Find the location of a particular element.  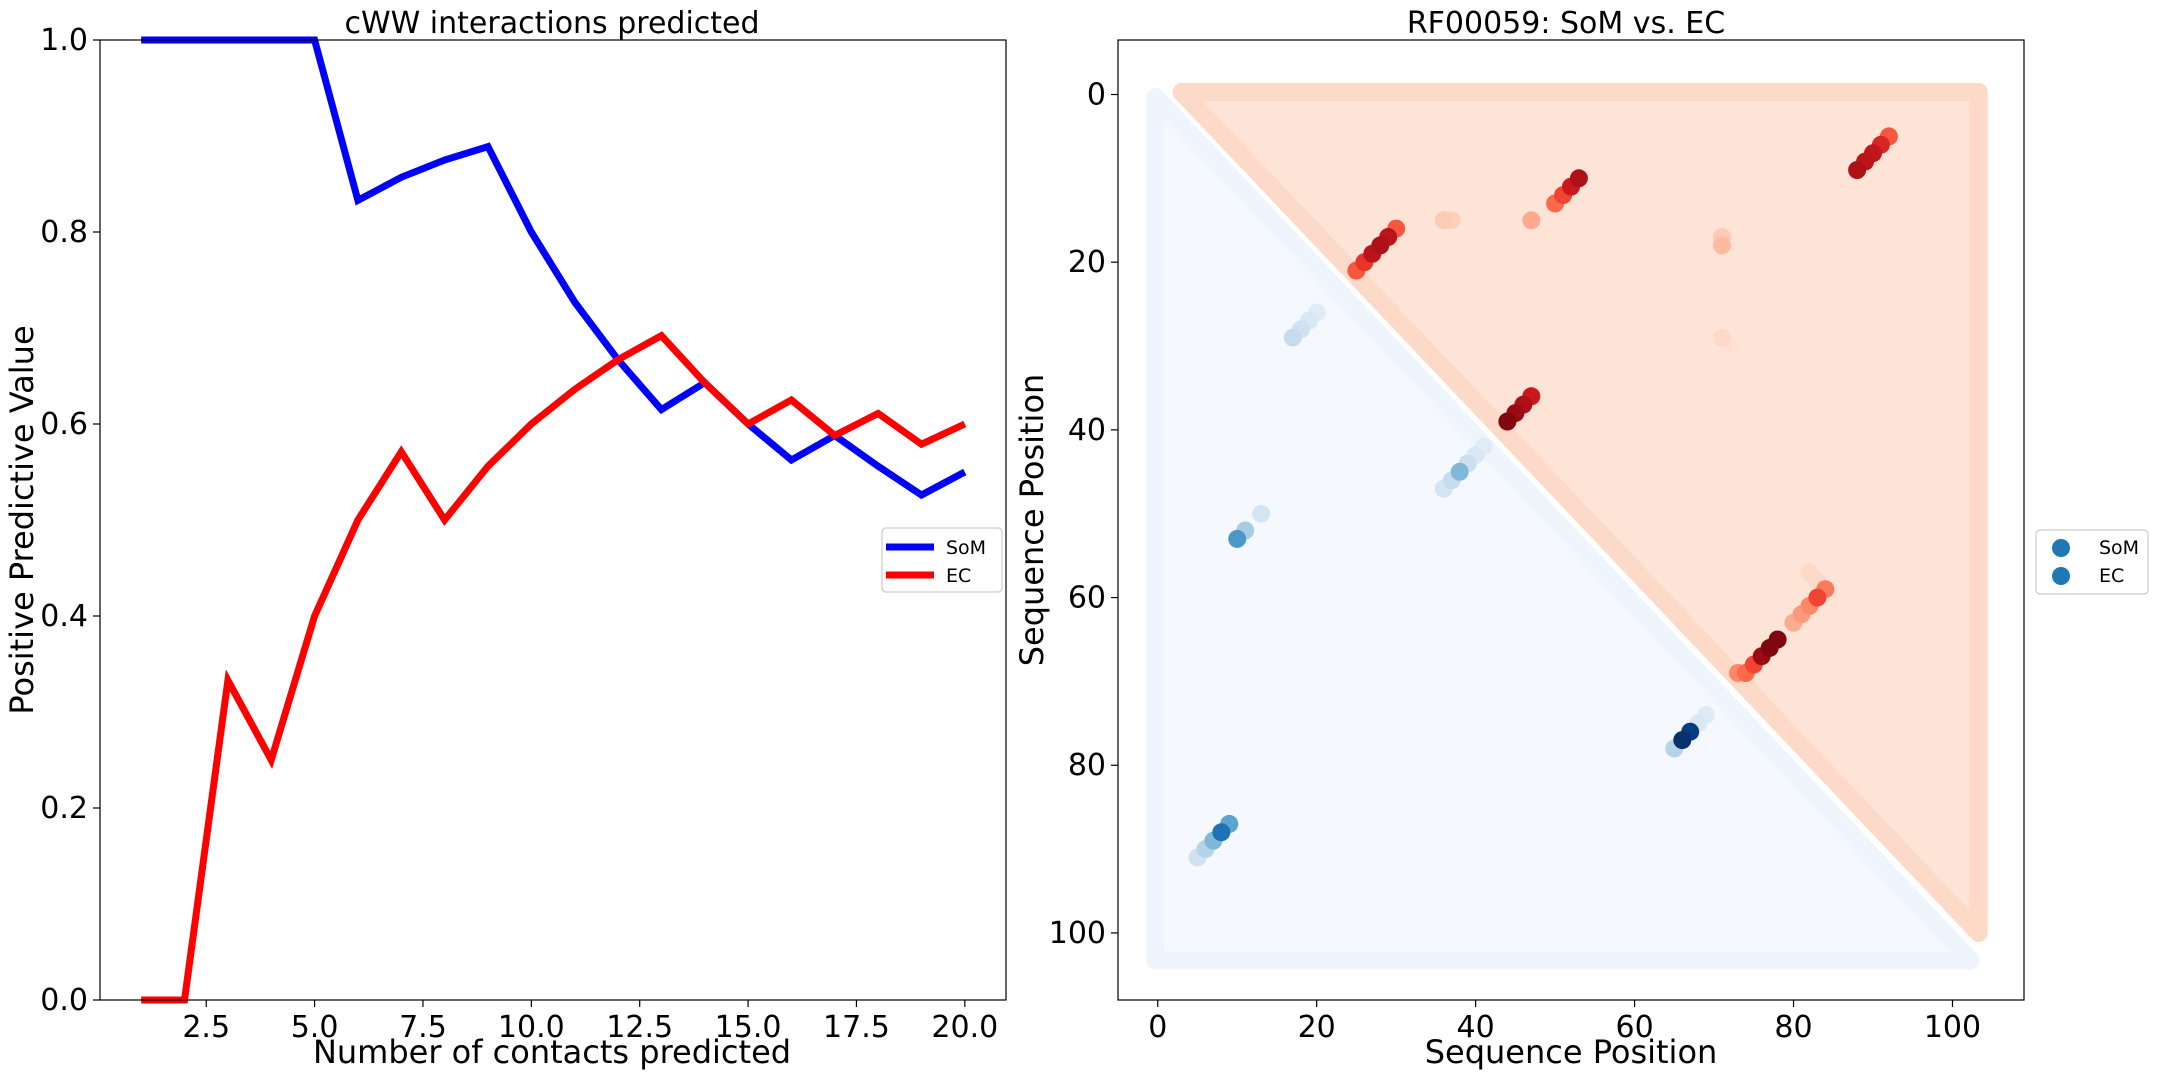

y-tick-label: 40 is located at coordinates (1087, 430).